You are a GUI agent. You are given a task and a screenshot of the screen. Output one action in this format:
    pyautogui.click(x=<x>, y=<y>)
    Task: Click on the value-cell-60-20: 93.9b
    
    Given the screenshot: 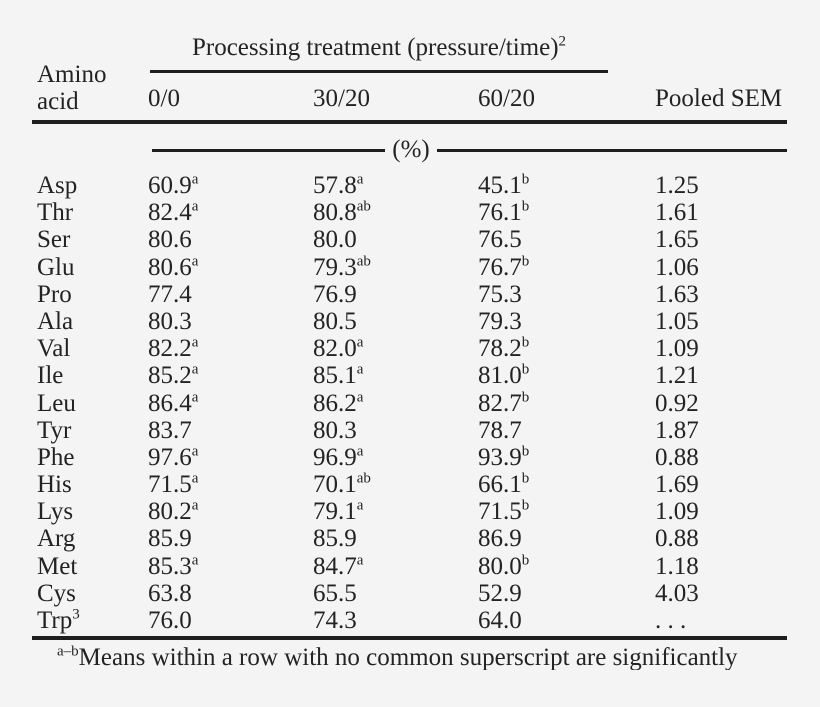 What is the action you would take?
    pyautogui.click(x=566, y=457)
    